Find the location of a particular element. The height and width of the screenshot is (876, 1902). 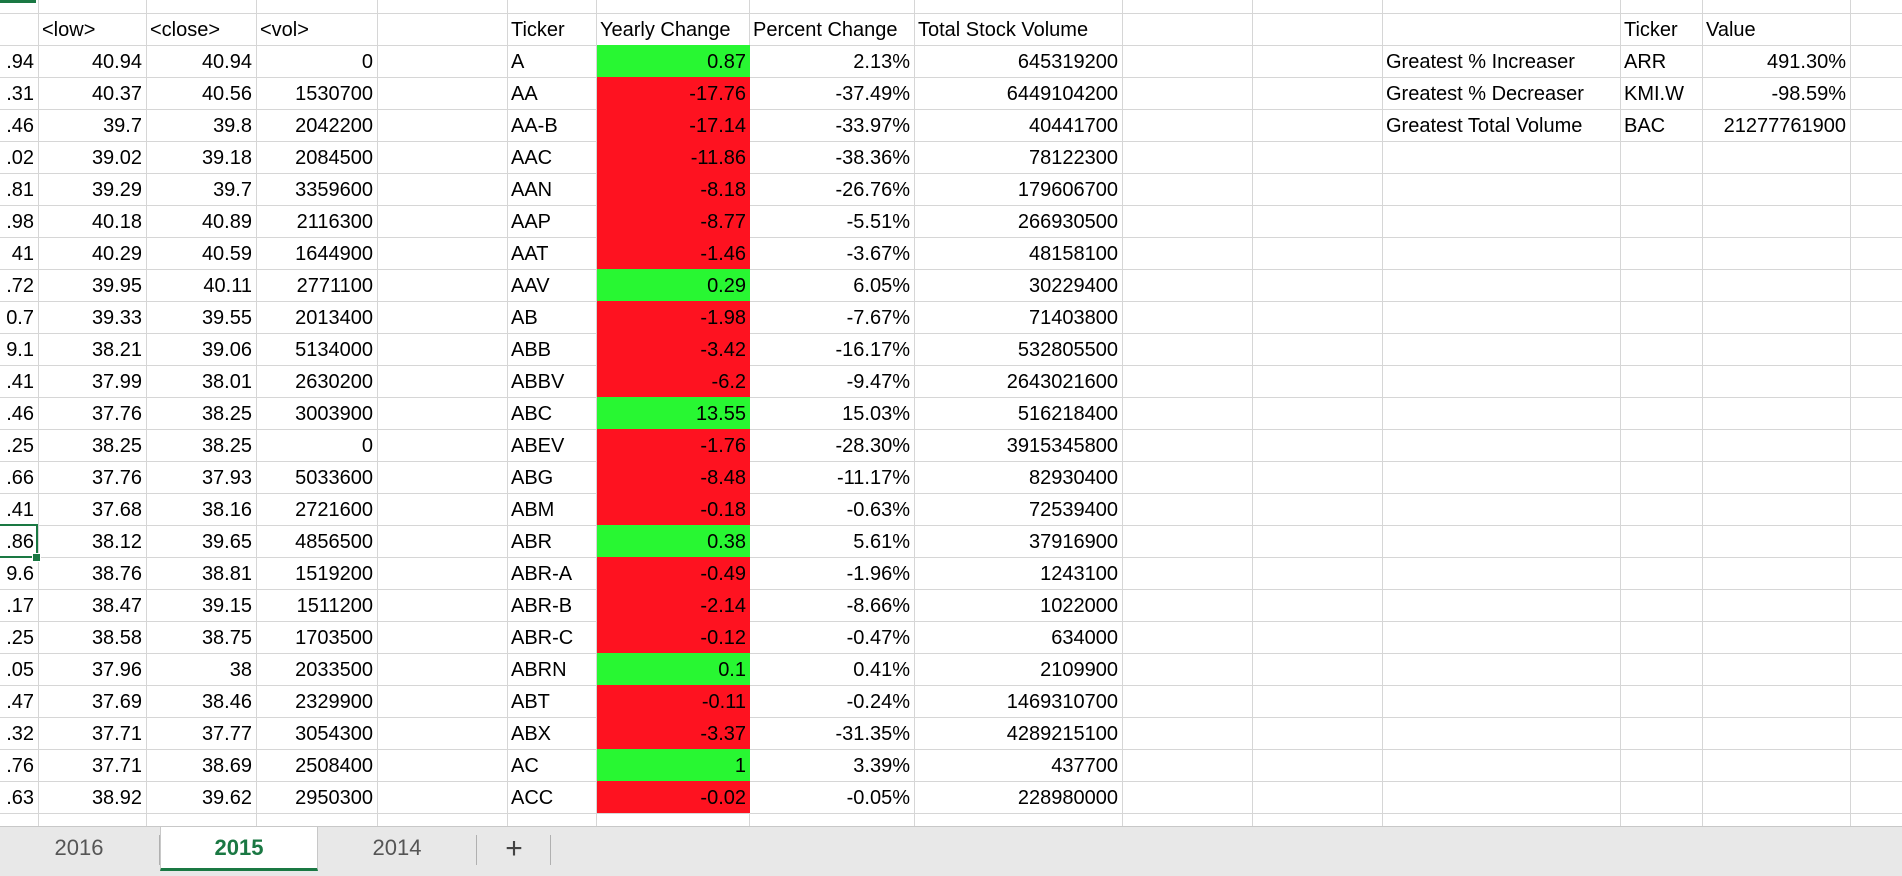

cell-vol: 3054300 is located at coordinates (334, 734).